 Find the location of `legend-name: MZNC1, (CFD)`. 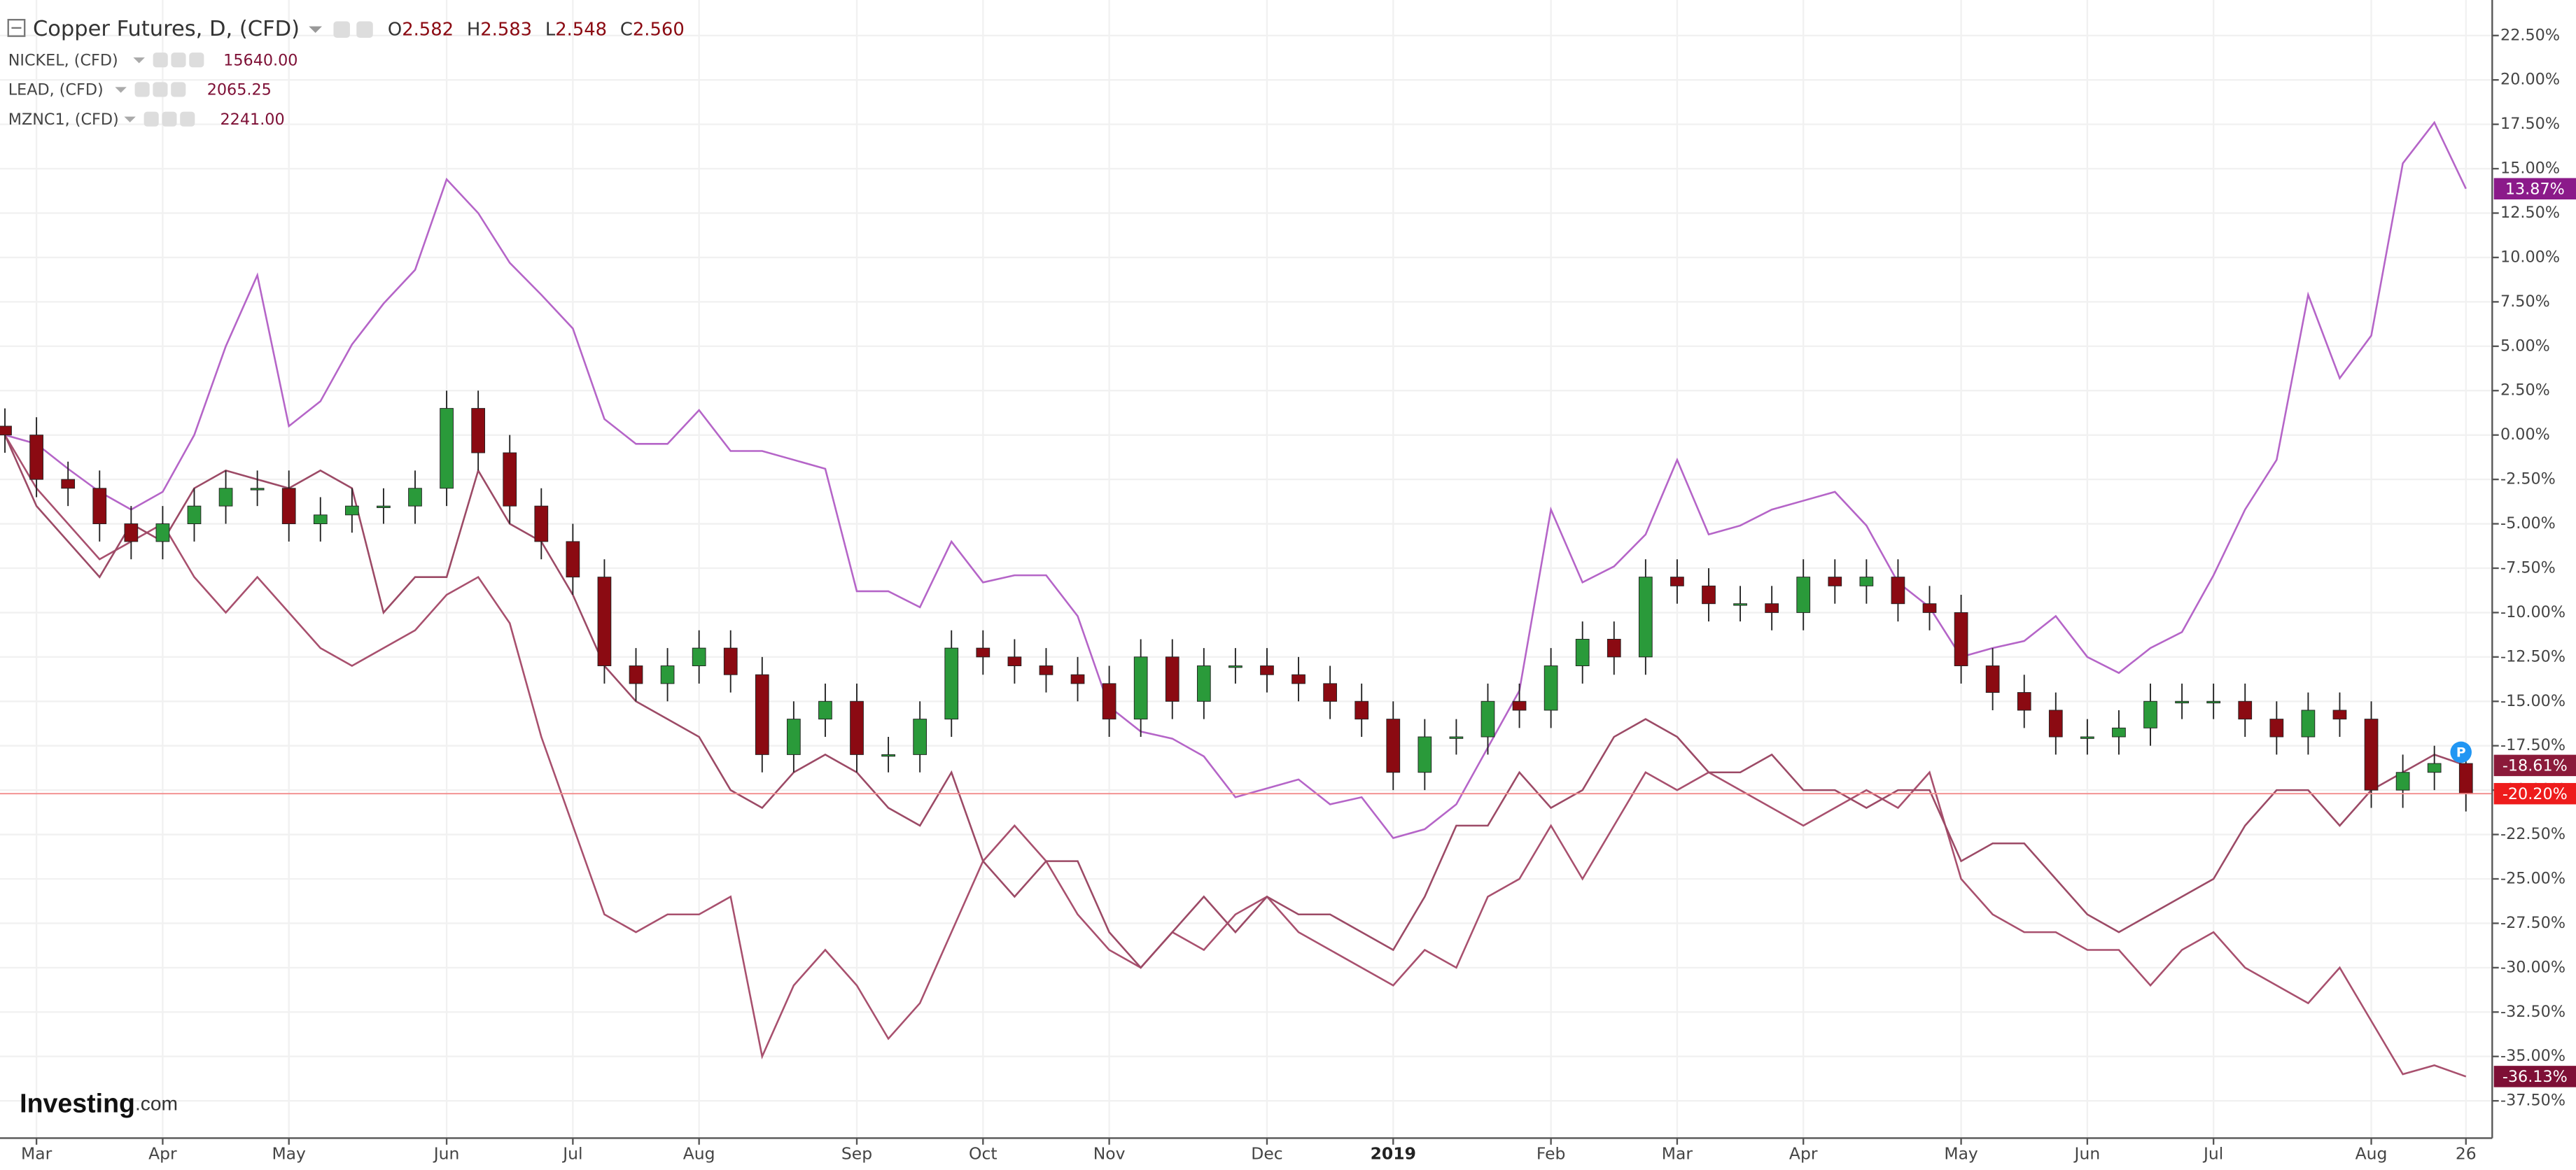

legend-name: MZNC1, (CFD) is located at coordinates (63, 120).